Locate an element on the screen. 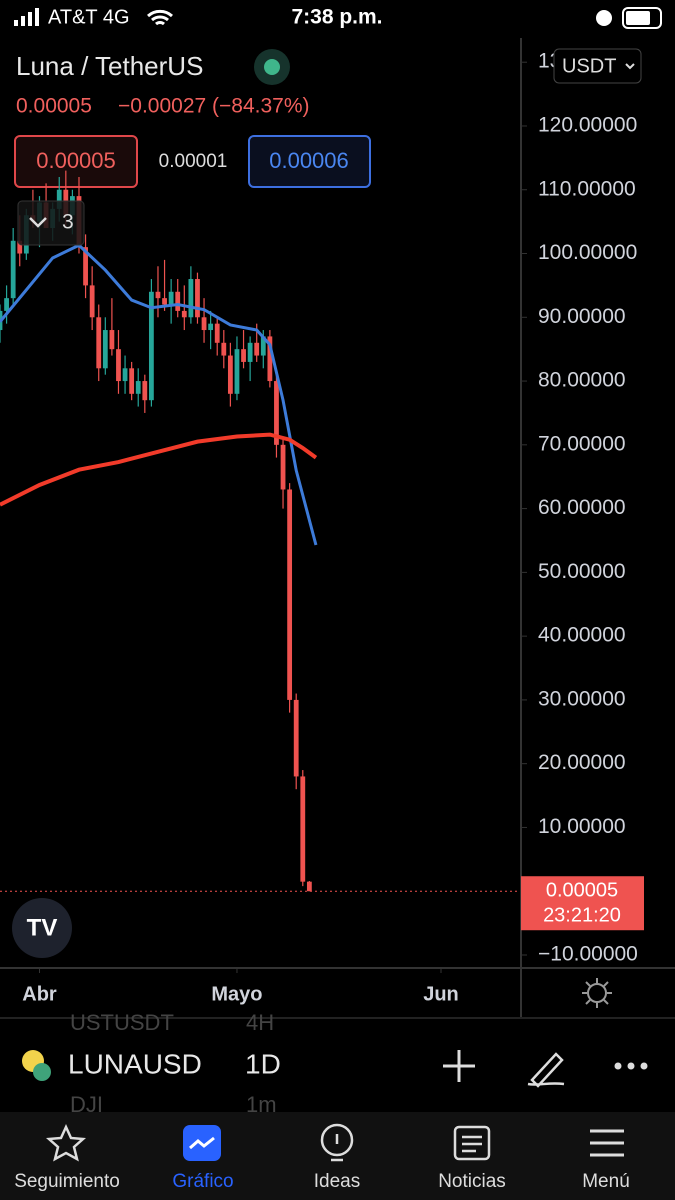 The image size is (675, 1200). settings-icon is located at coordinates (597, 993).